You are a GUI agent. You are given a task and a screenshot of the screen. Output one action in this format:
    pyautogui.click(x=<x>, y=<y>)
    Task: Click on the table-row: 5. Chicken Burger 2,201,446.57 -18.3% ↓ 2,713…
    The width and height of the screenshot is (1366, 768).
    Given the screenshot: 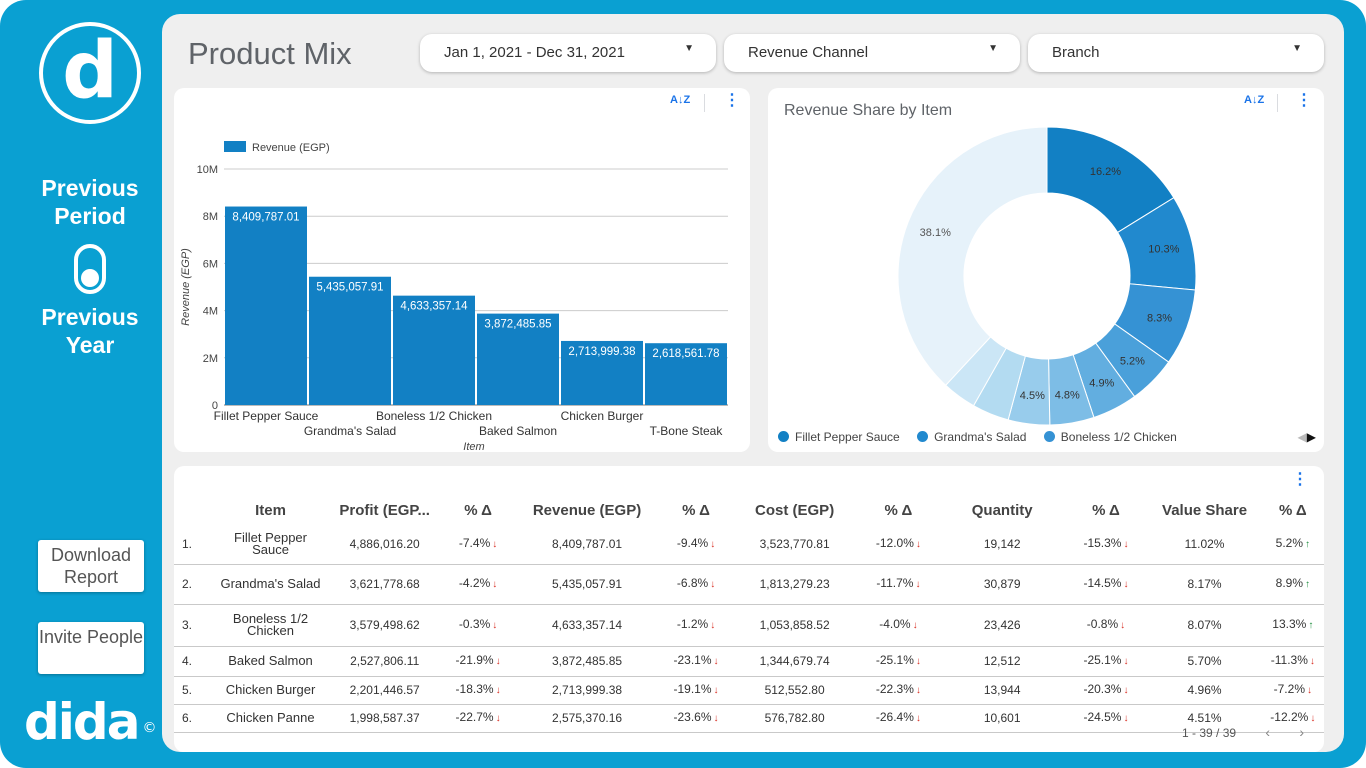 What is the action you would take?
    pyautogui.click(x=749, y=690)
    